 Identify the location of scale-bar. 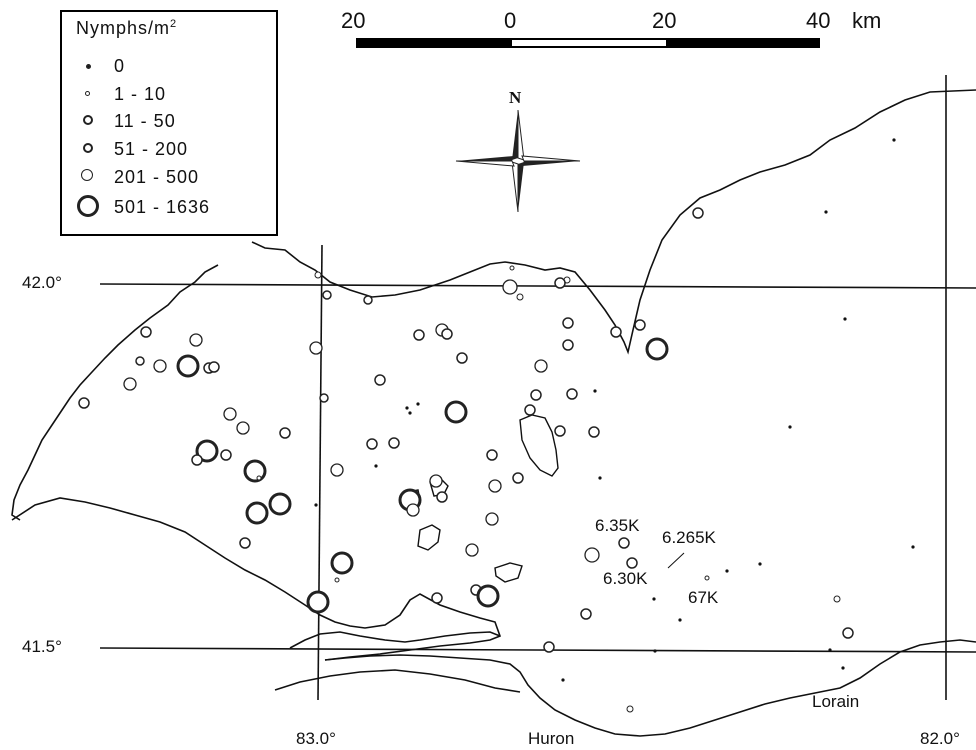
(588, 43).